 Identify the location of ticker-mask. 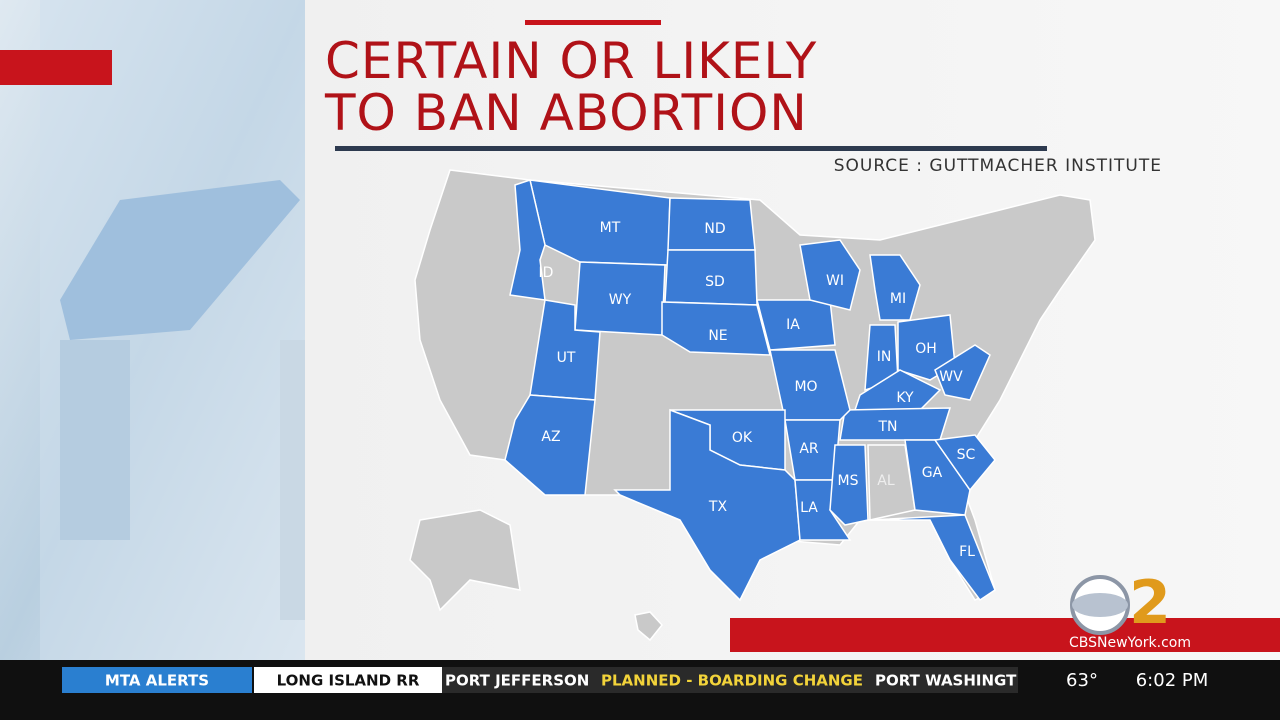
(1149, 690).